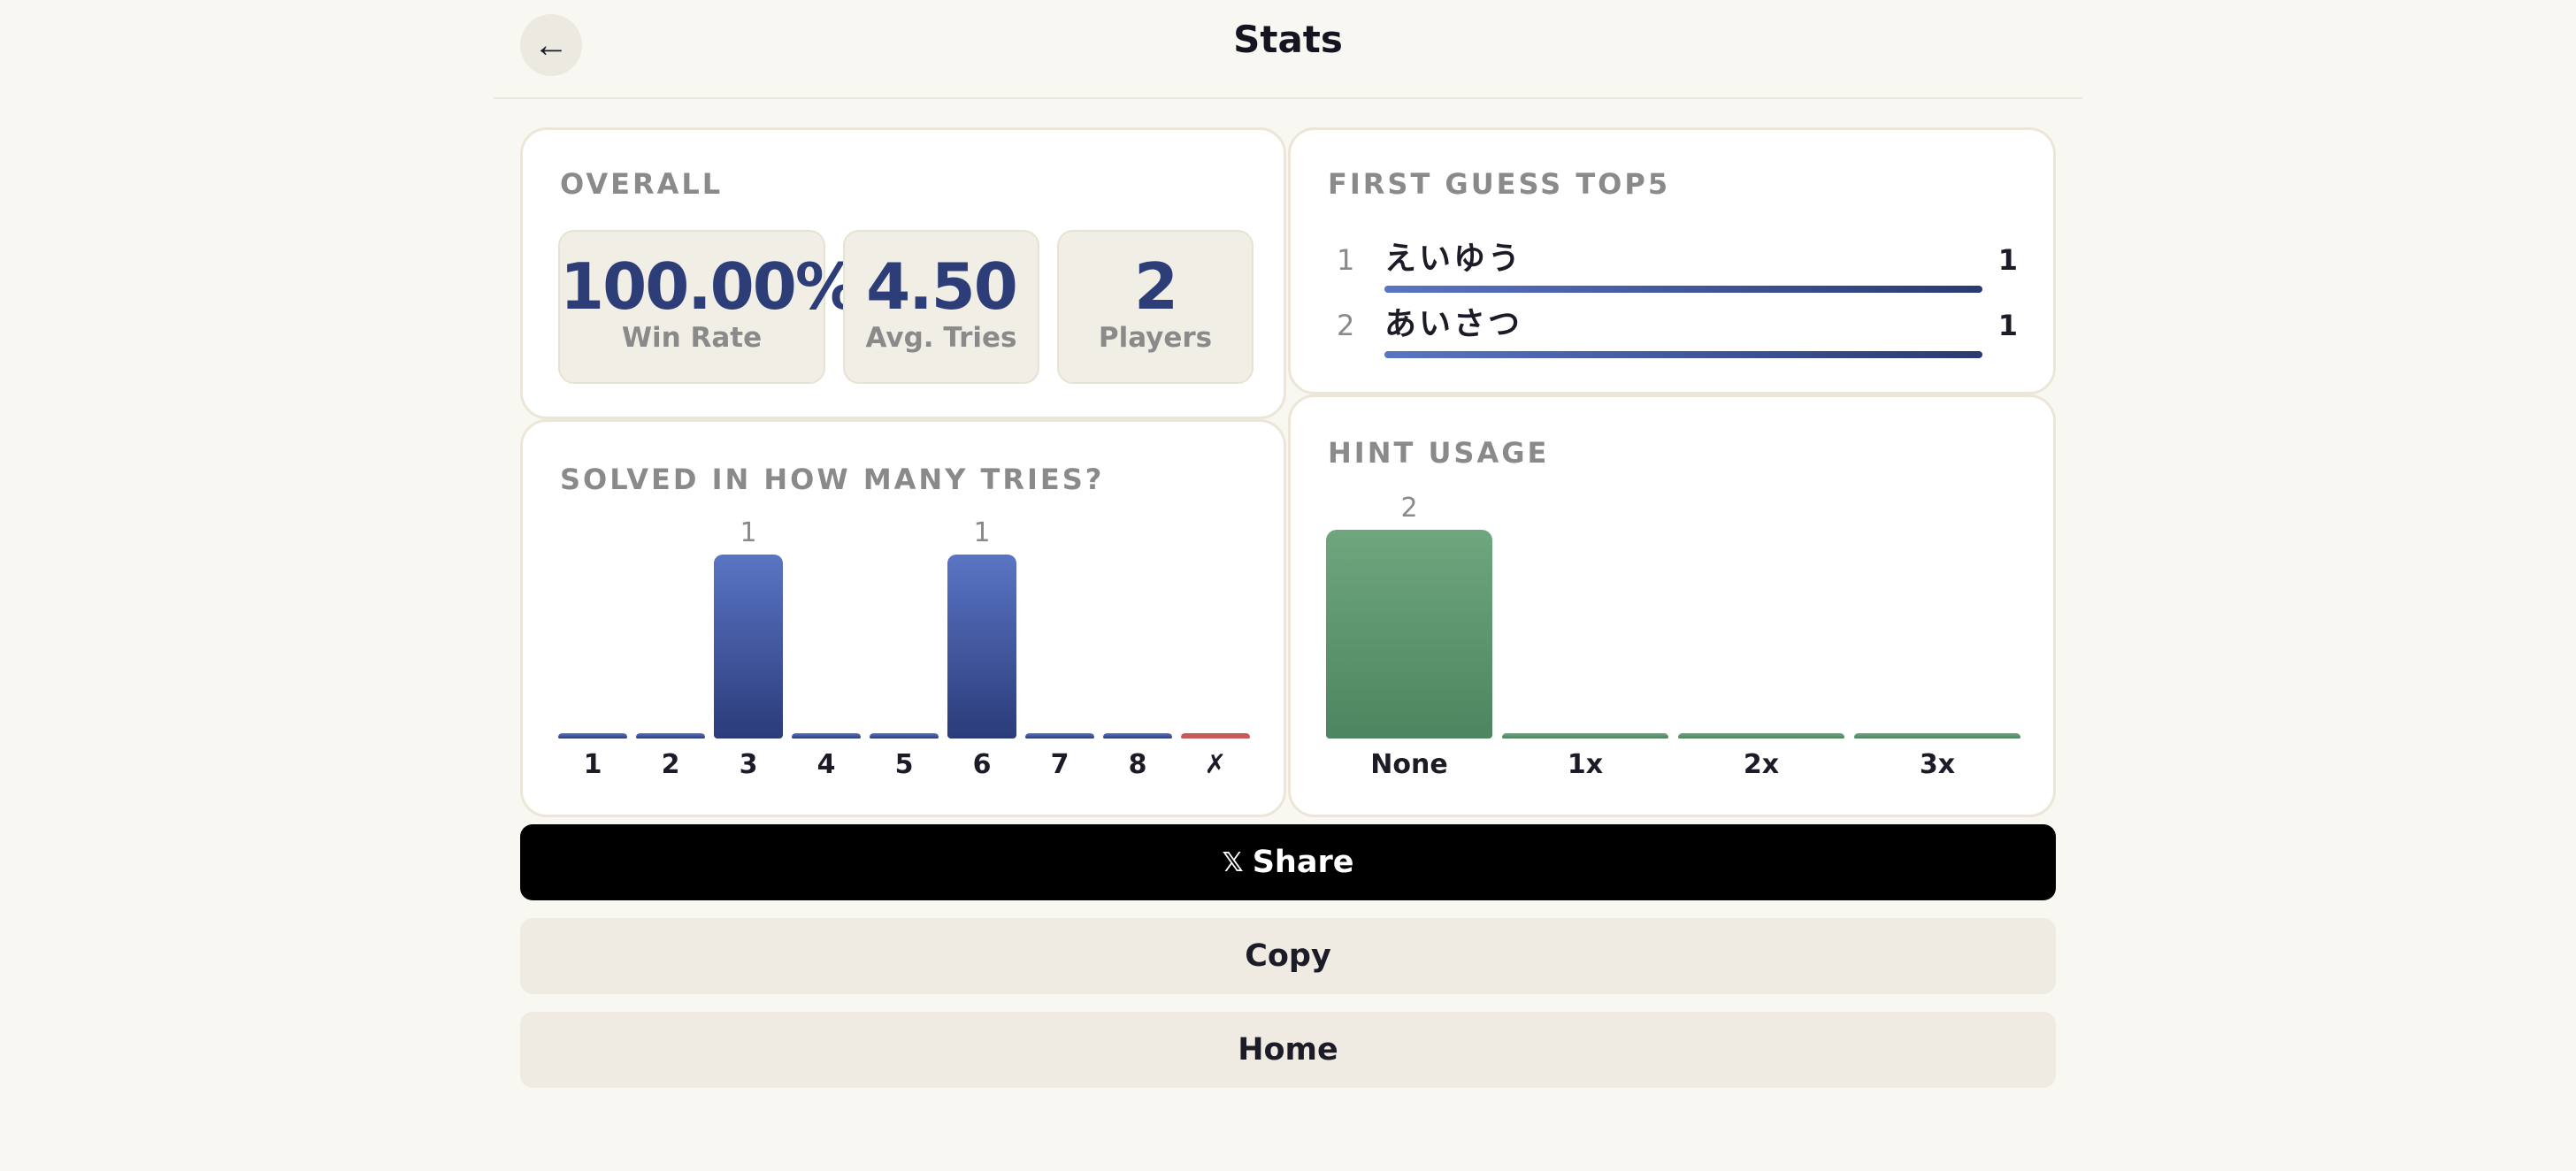  I want to click on bar-category-label: 4, so click(826, 765).